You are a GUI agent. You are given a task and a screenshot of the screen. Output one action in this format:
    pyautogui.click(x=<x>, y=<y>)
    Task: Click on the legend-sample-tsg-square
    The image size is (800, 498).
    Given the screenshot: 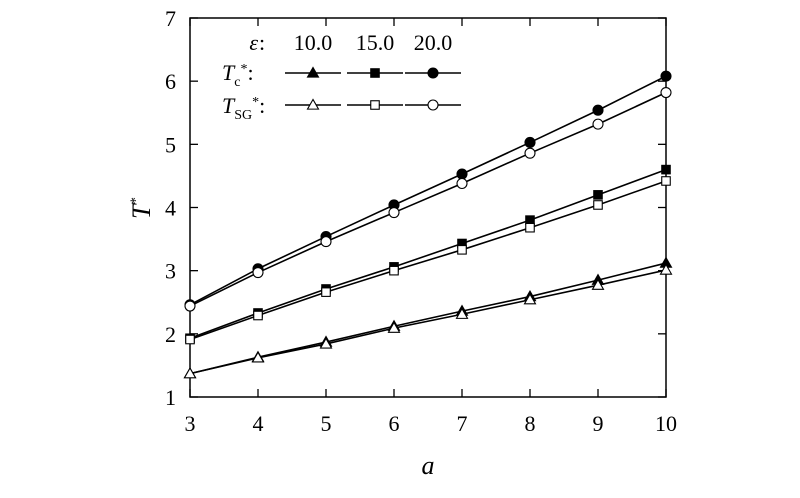 What is the action you would take?
    pyautogui.click(x=375, y=105)
    